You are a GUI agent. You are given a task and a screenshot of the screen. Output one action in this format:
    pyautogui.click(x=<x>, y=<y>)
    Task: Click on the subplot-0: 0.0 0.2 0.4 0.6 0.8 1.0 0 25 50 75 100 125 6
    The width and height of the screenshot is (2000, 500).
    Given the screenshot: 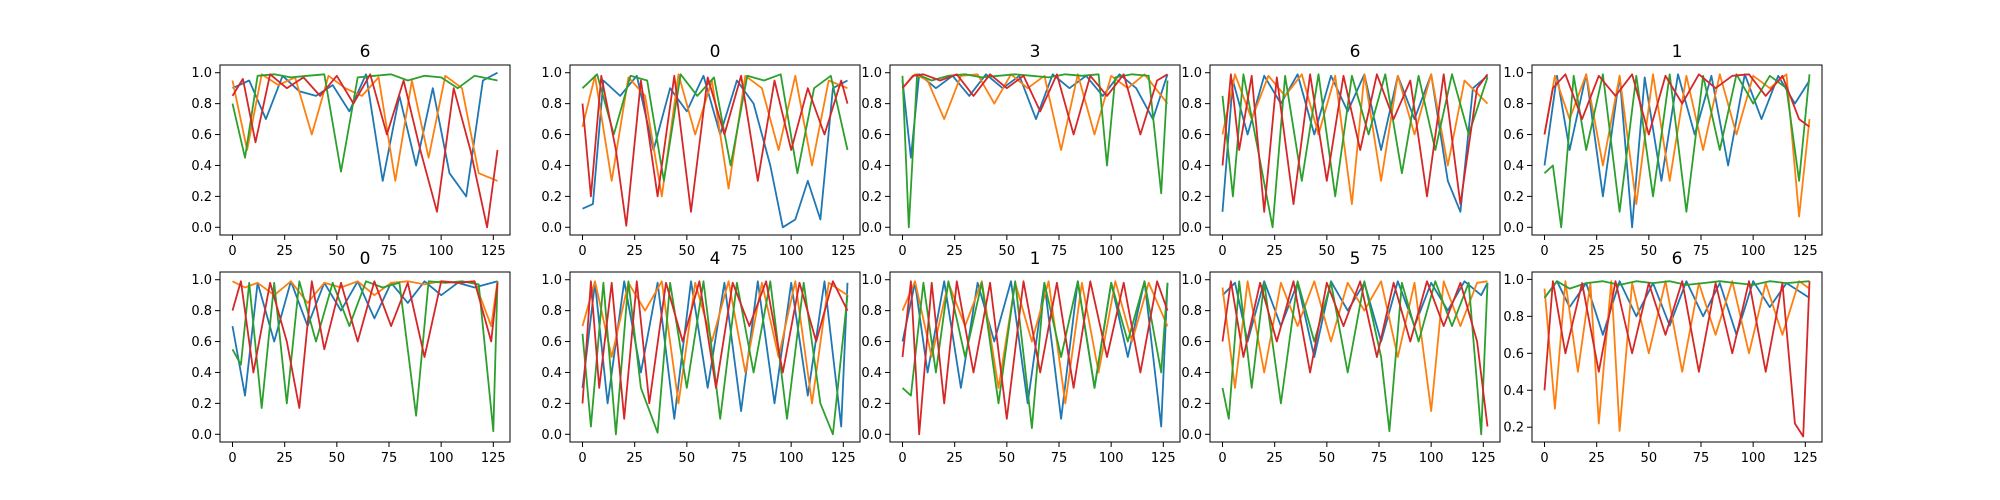 What is the action you would take?
    pyautogui.click(x=351, y=150)
    